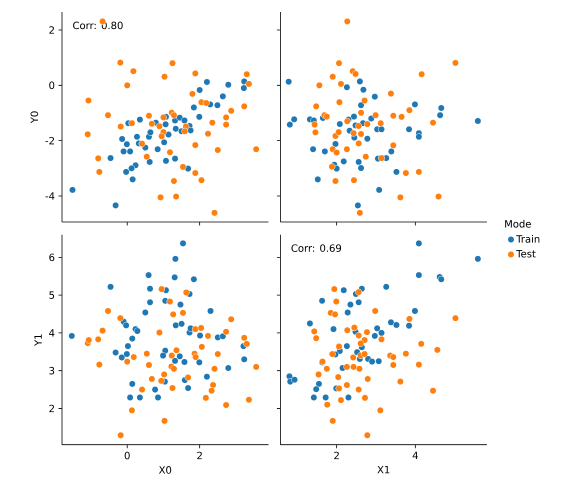 Image resolution: width=583 pixels, height=500 pixels. I want to click on y-tick-label: -4, so click(49, 196).